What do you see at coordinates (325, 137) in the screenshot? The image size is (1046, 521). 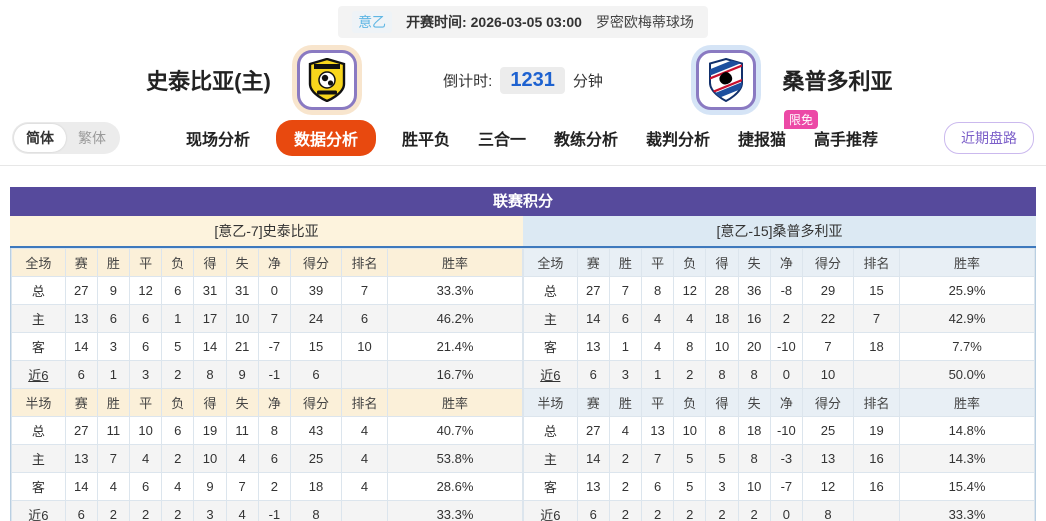 I see `tab-data-analysis: 数据分析` at bounding box center [325, 137].